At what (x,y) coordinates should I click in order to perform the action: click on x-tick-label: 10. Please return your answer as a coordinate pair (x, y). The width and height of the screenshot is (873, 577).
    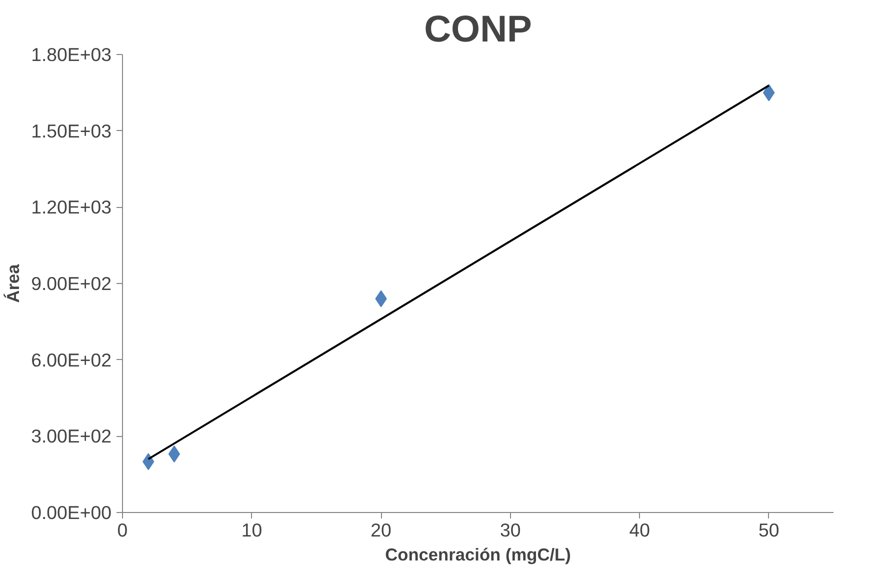
    Looking at the image, I should click on (251, 530).